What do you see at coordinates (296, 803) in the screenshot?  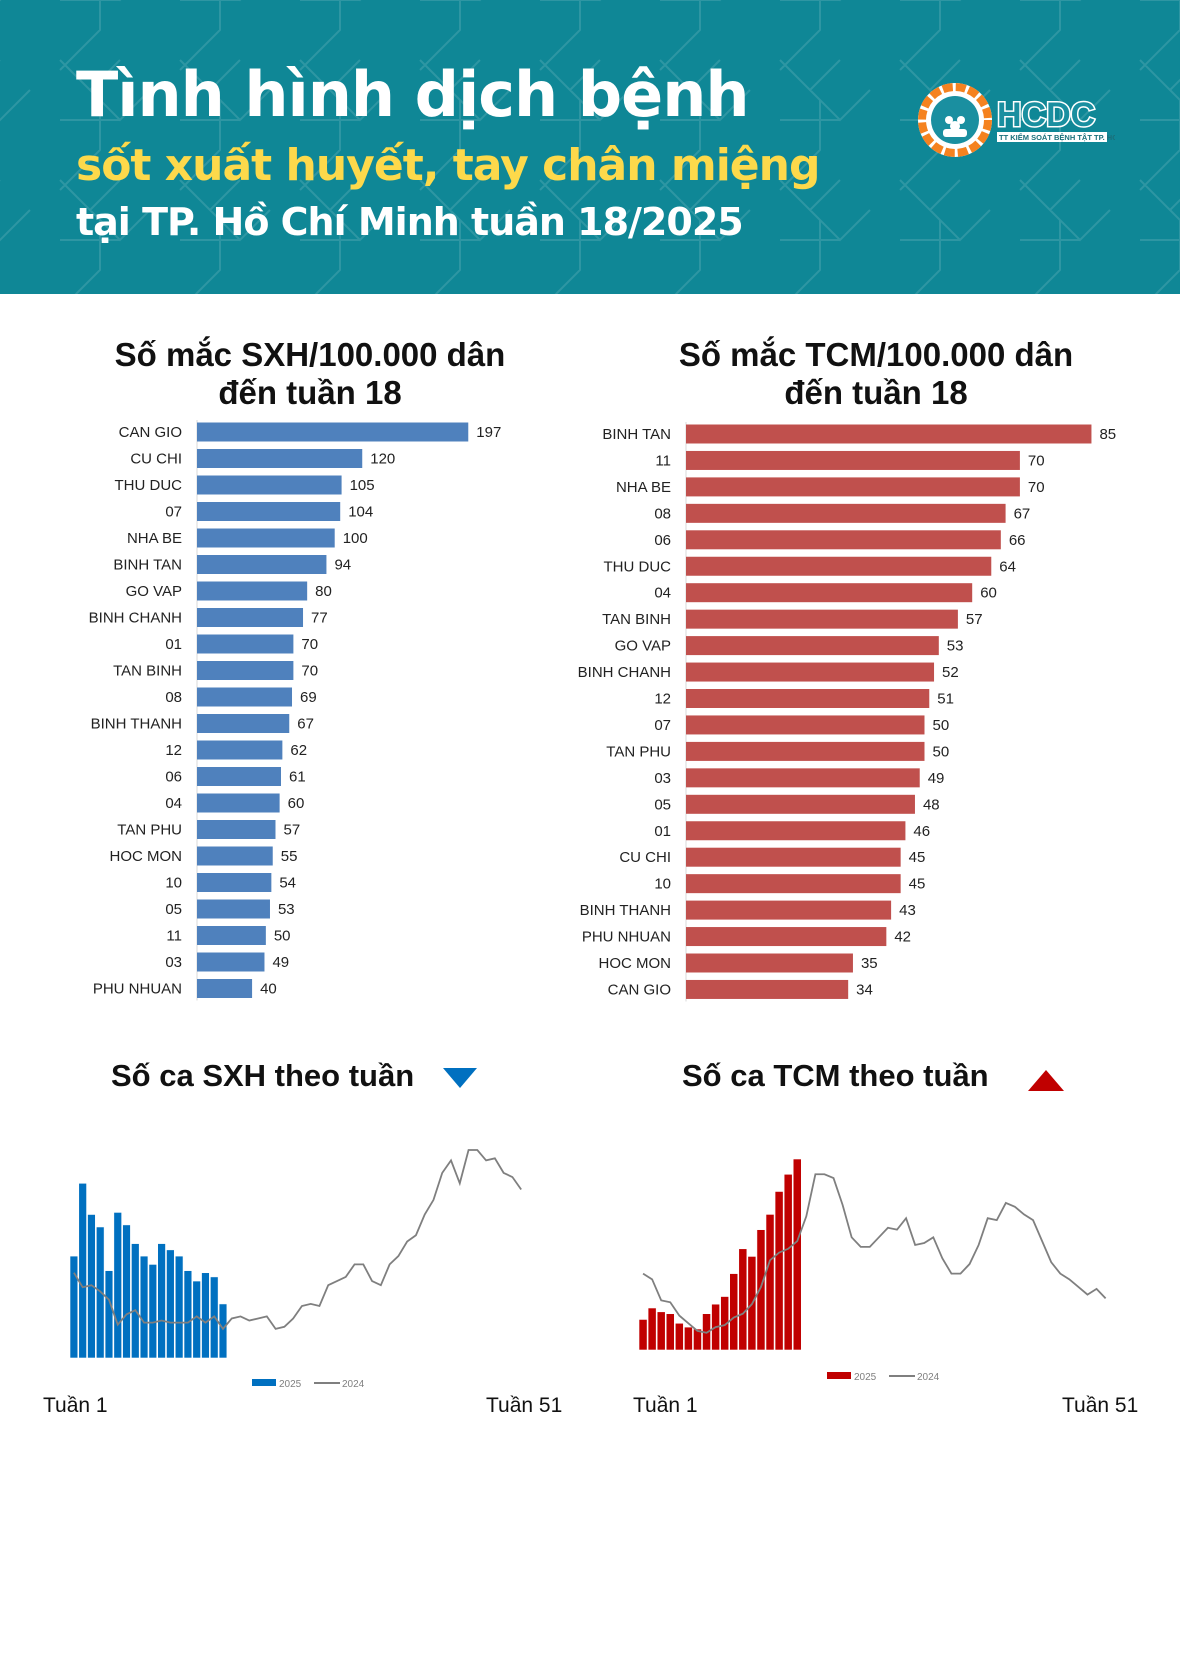 I see `sxh-value-label: 60` at bounding box center [296, 803].